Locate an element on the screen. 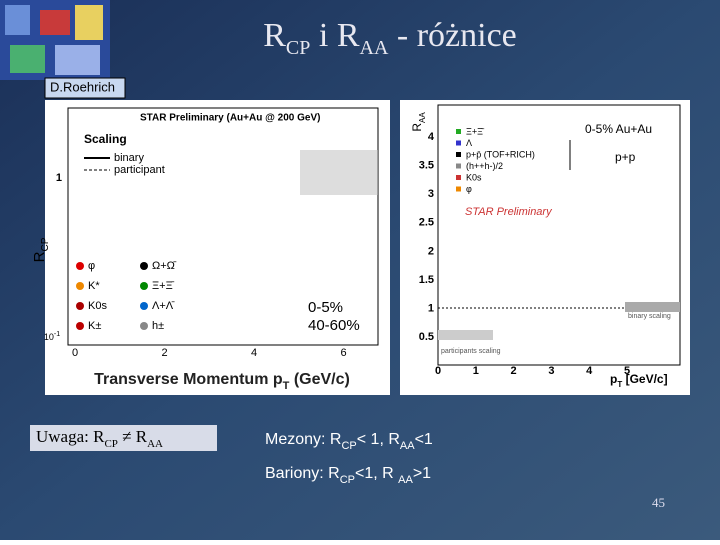 The height and width of the screenshot is (545, 720). scaling-entry: binary is located at coordinates (129, 158).